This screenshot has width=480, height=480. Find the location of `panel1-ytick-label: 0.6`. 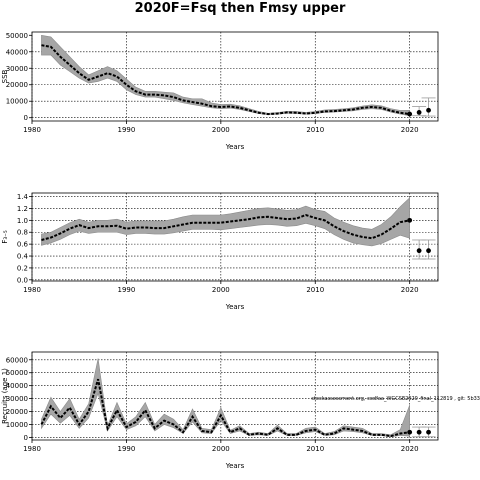

panel1-ytick-label: 0.6 is located at coordinates (23, 245).